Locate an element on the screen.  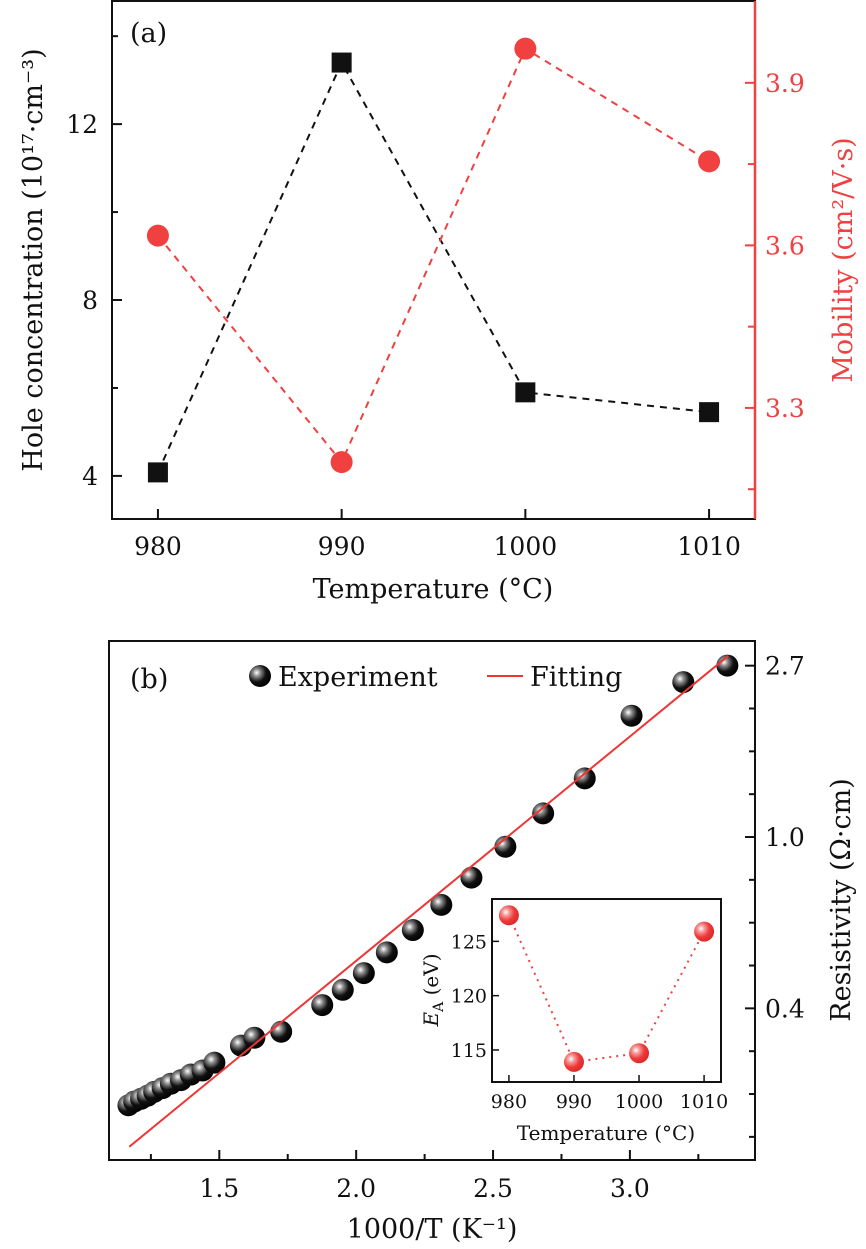
inset-x-tick-label: 1000 is located at coordinates (639, 1102).